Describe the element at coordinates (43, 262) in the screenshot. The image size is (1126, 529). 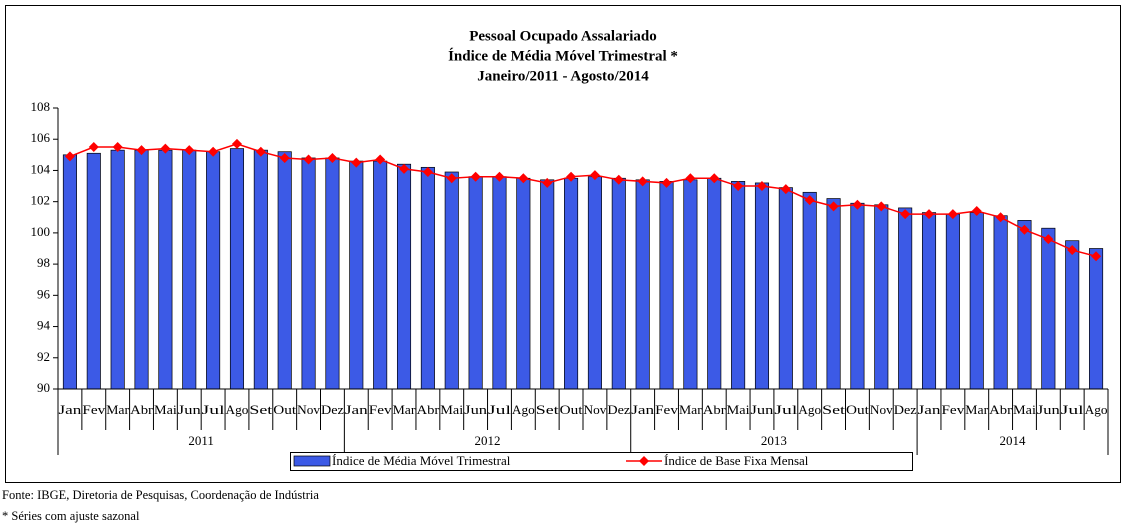
I see `y-tick-label: 98` at that location.